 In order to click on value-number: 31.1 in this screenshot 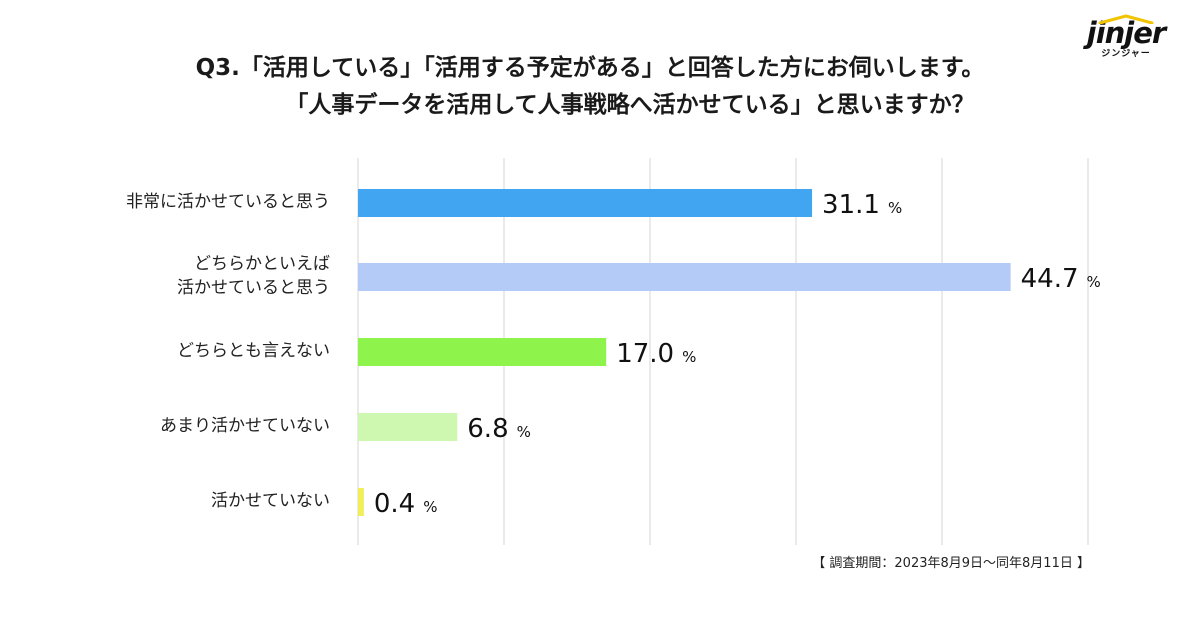, I will do `click(851, 205)`.